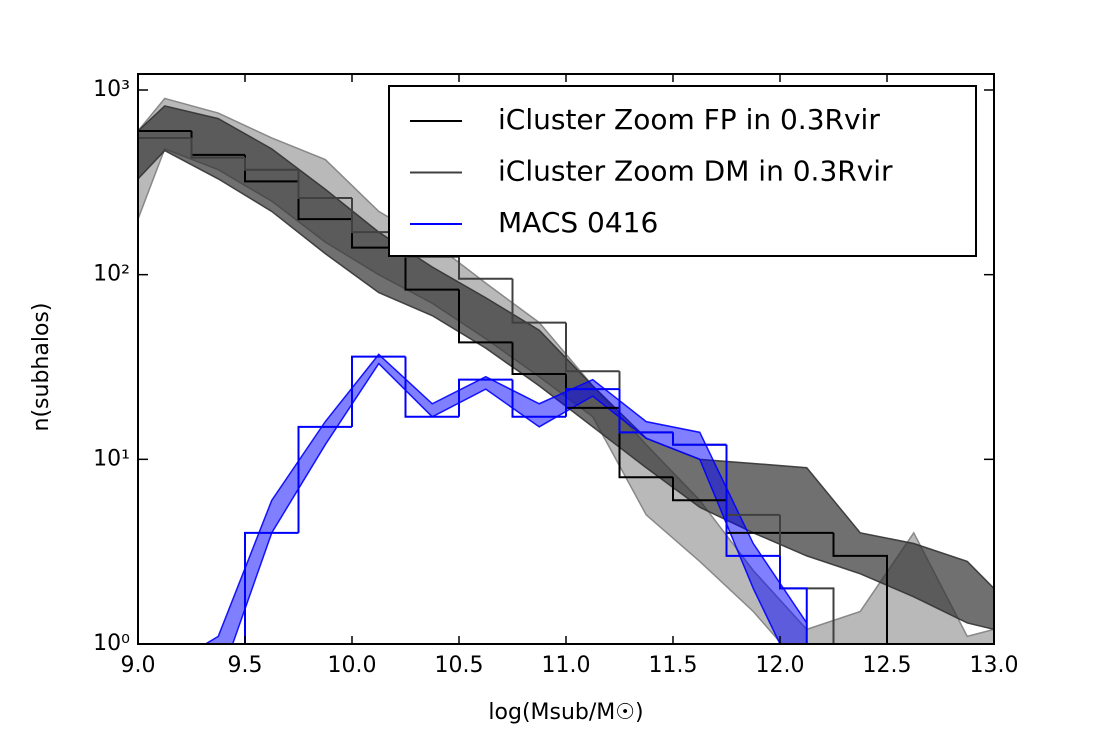 Image resolution: width=1104 pixels, height=736 pixels. What do you see at coordinates (695, 171) in the screenshot?
I see `legend-label: iCluster Zoom DM in 0.3Rvir` at bounding box center [695, 171].